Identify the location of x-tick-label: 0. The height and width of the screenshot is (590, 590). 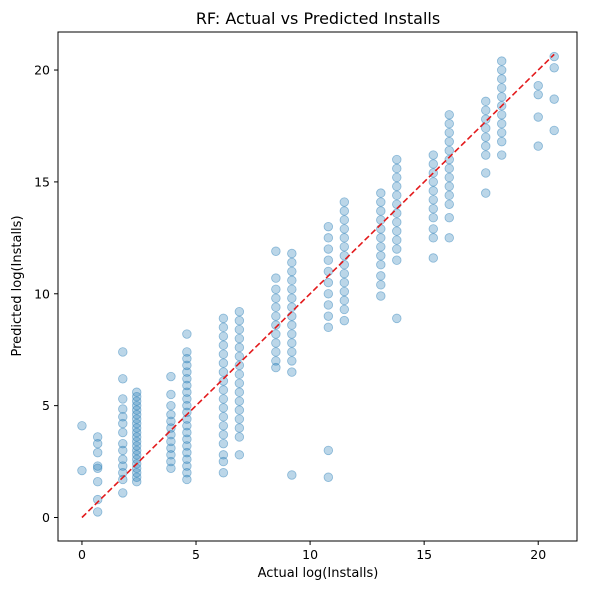
(82, 554).